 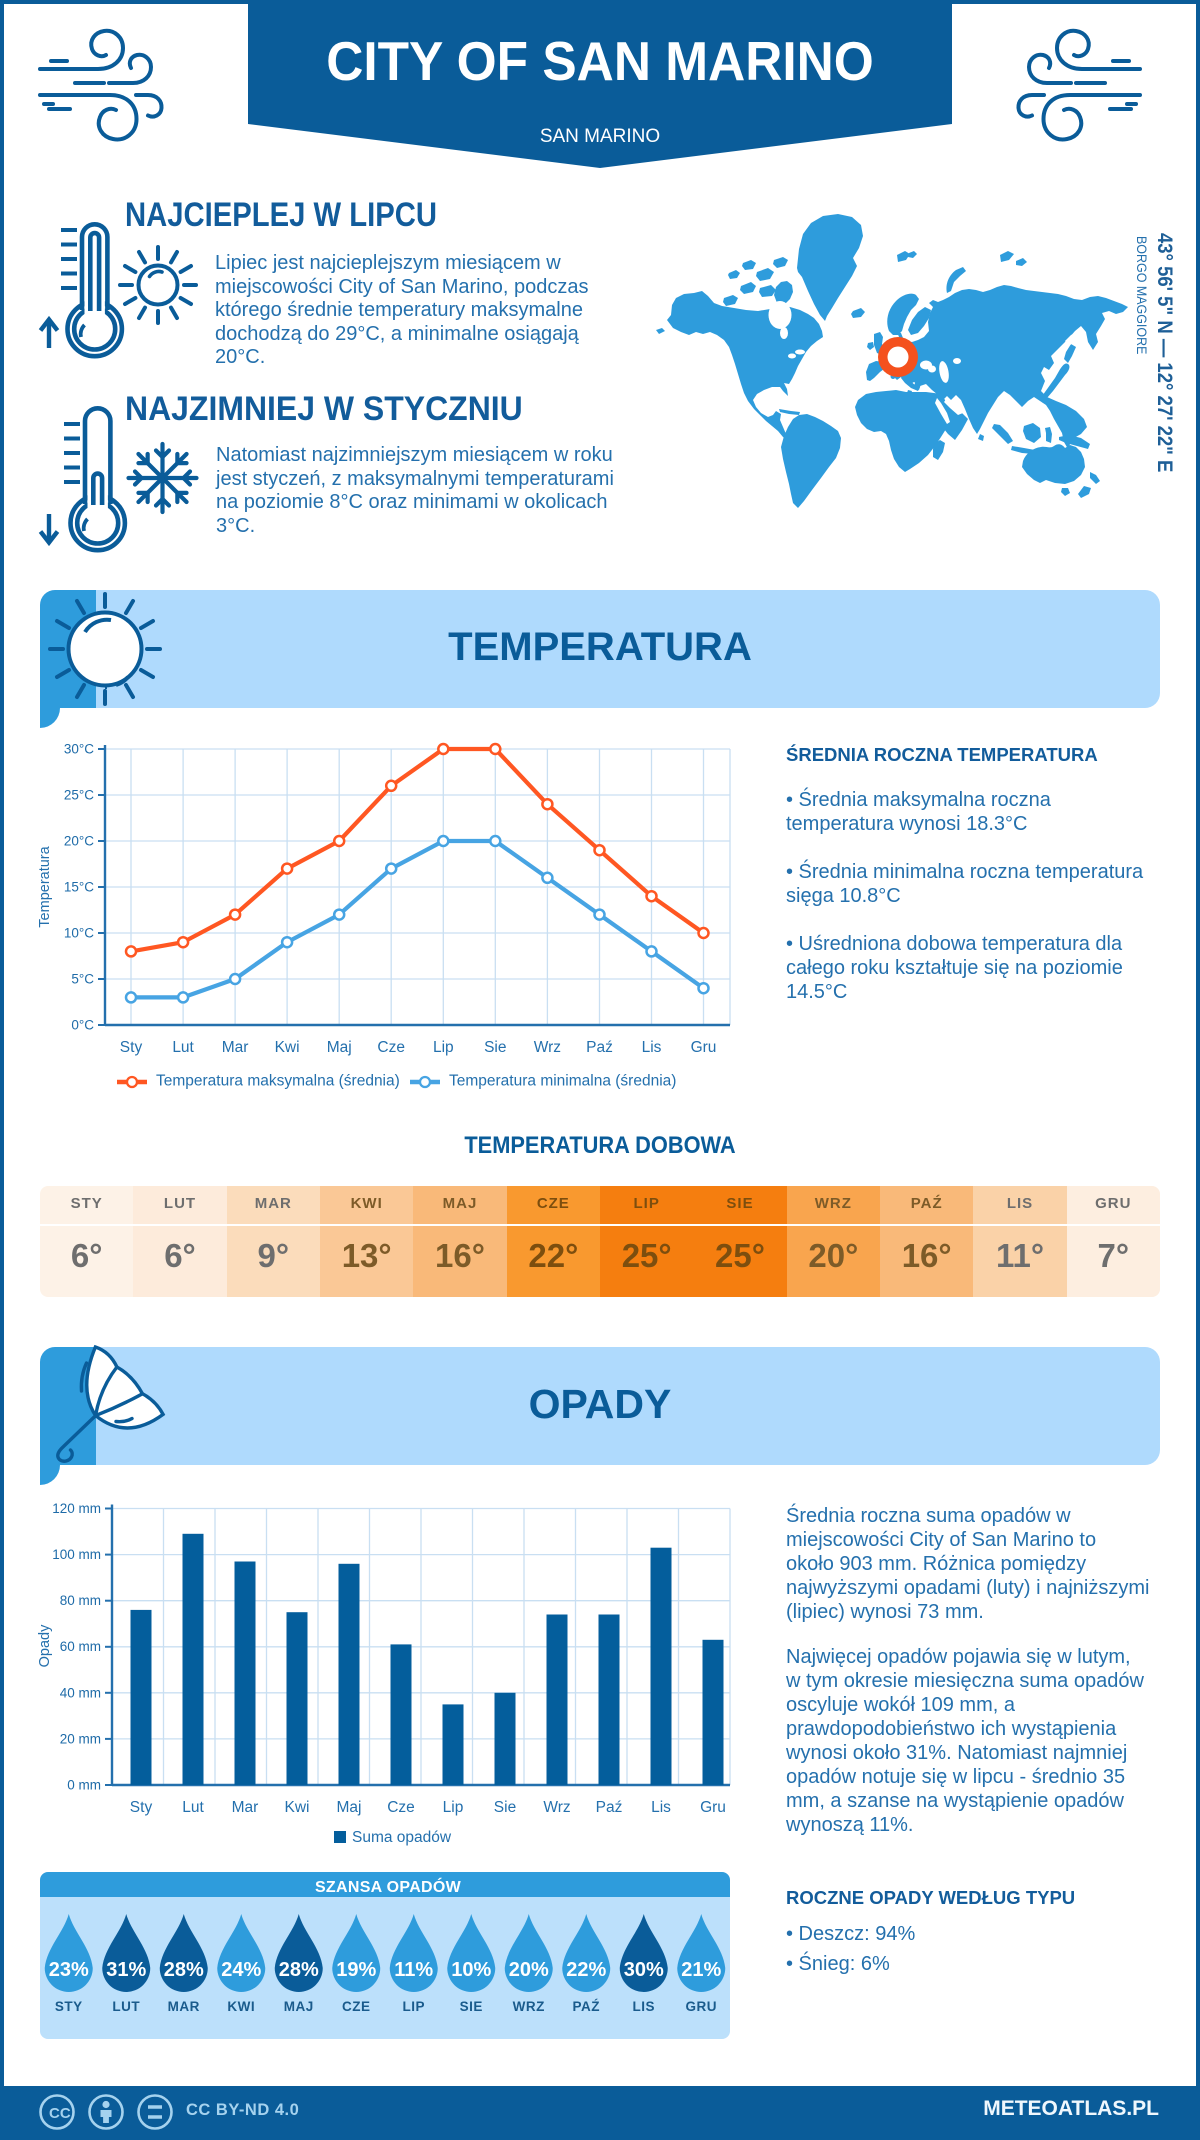 I want to click on svg-text: MAR, so click(x=184, y=2006).